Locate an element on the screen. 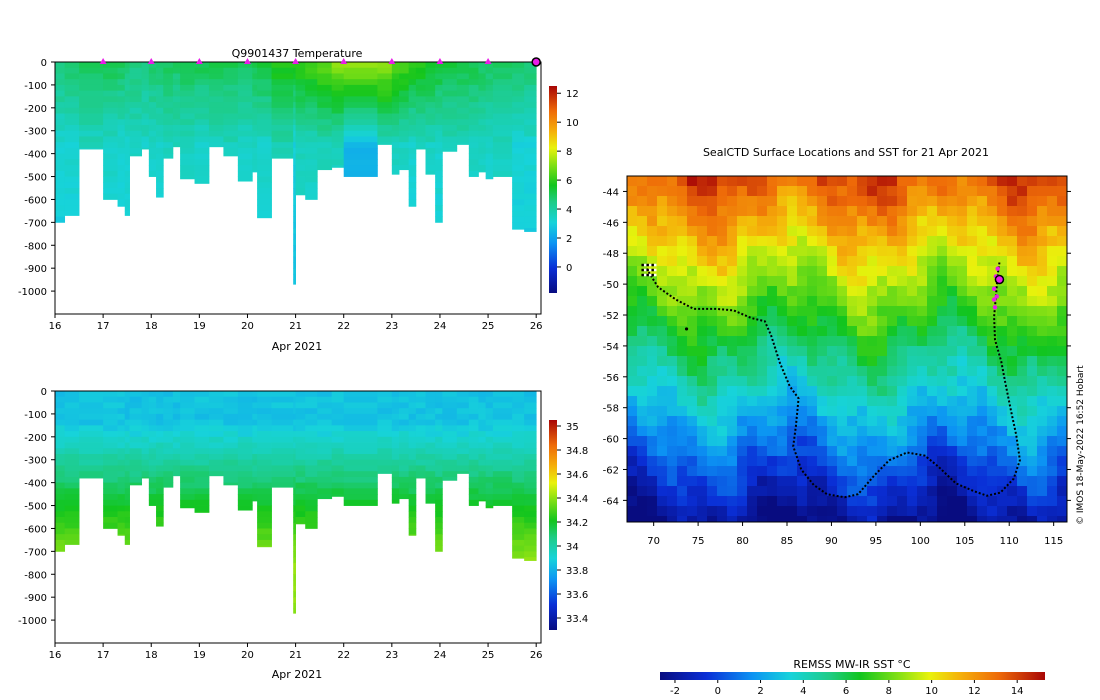 The image size is (1100, 700). y-tick-label: -800 is located at coordinates (35, 575).